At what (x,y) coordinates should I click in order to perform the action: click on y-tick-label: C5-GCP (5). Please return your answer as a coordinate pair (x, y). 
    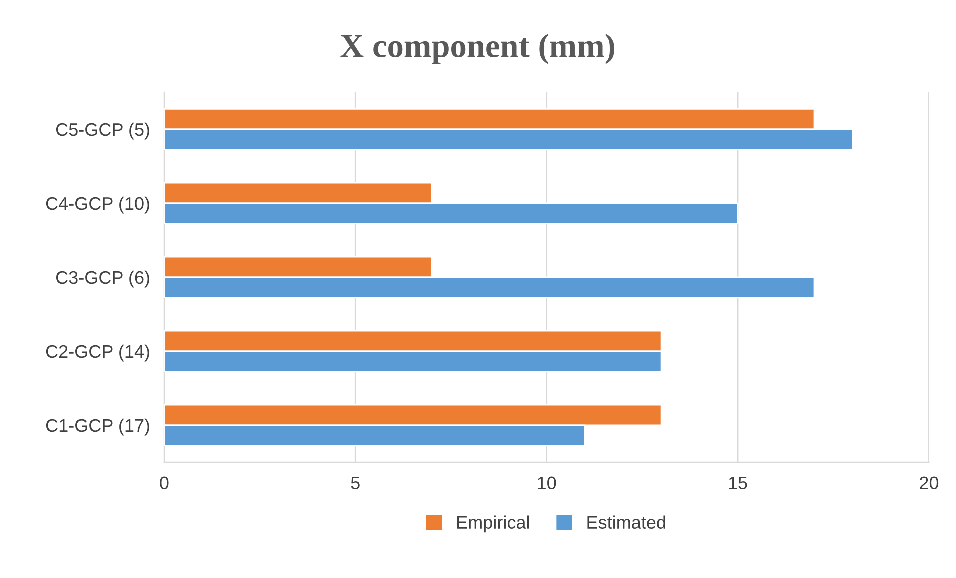
    Looking at the image, I should click on (103, 131).